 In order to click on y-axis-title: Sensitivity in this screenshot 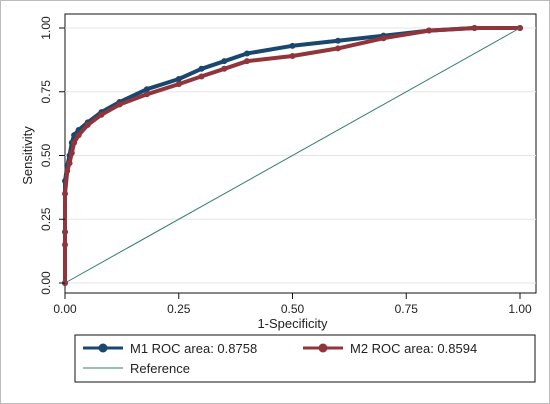, I will do `click(27, 155)`.